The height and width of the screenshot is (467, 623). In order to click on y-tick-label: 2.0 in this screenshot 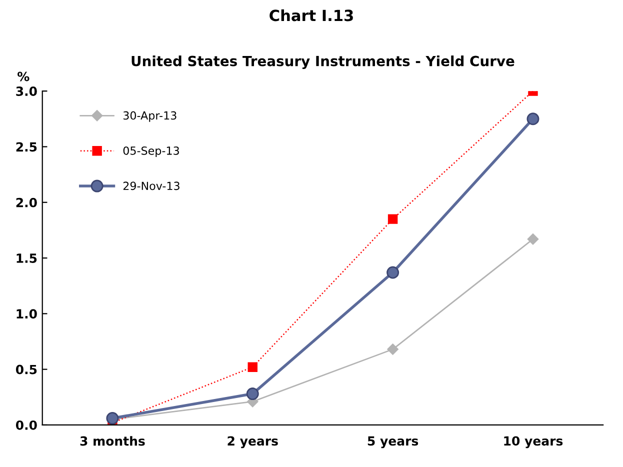, I will do `click(26, 203)`.